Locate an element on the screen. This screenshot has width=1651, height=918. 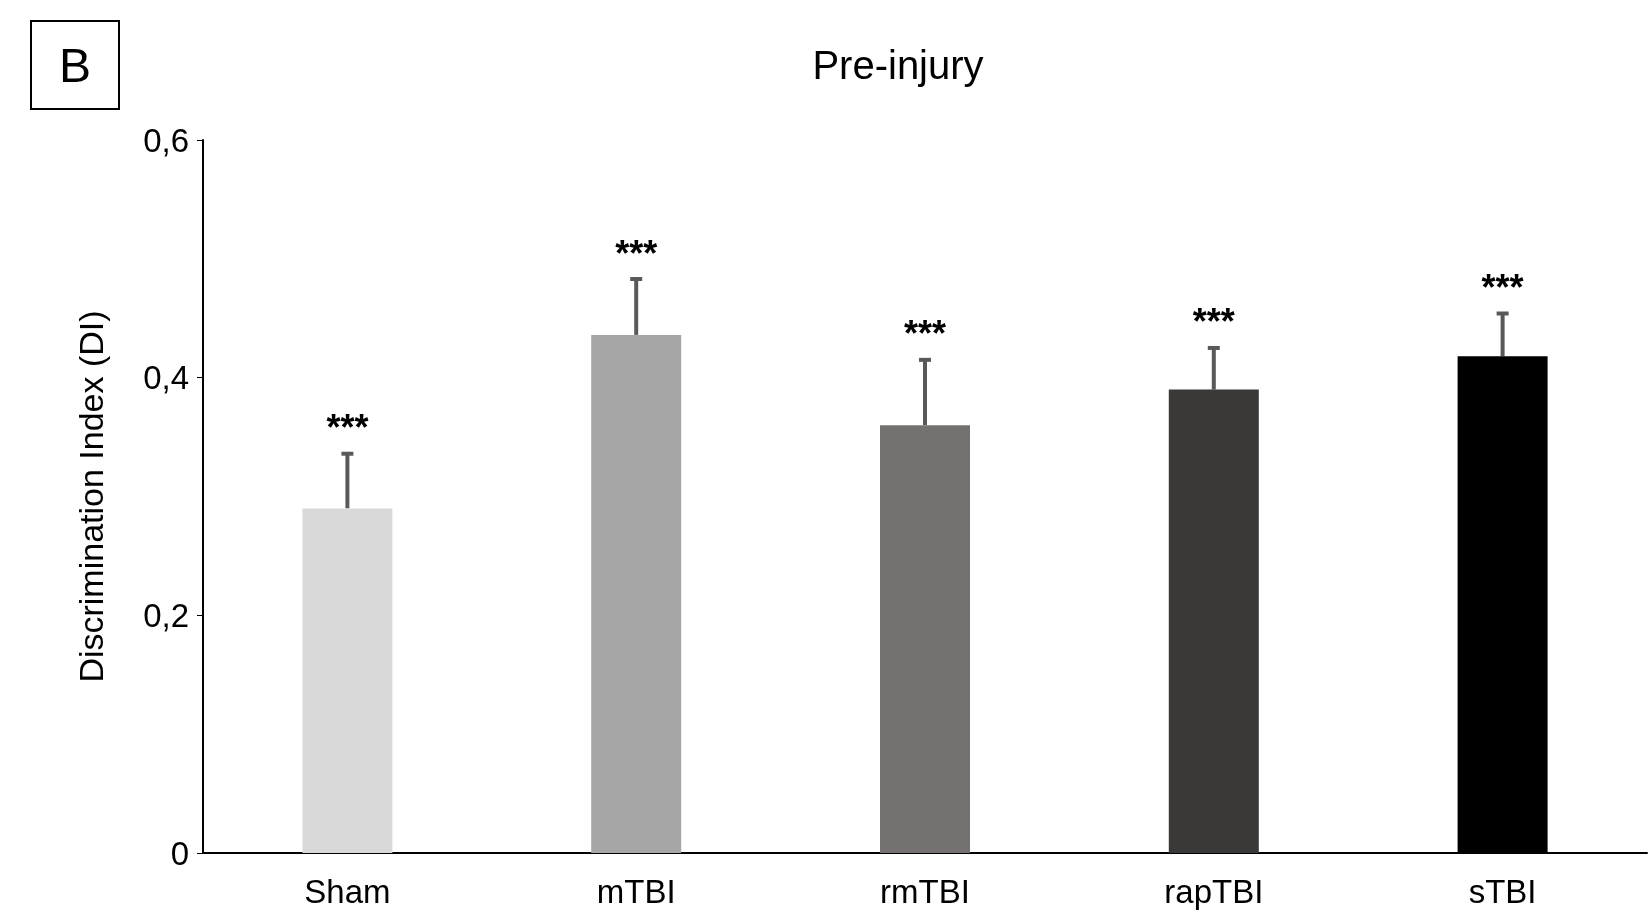
x-tick-label: rapTBI is located at coordinates (1214, 891).